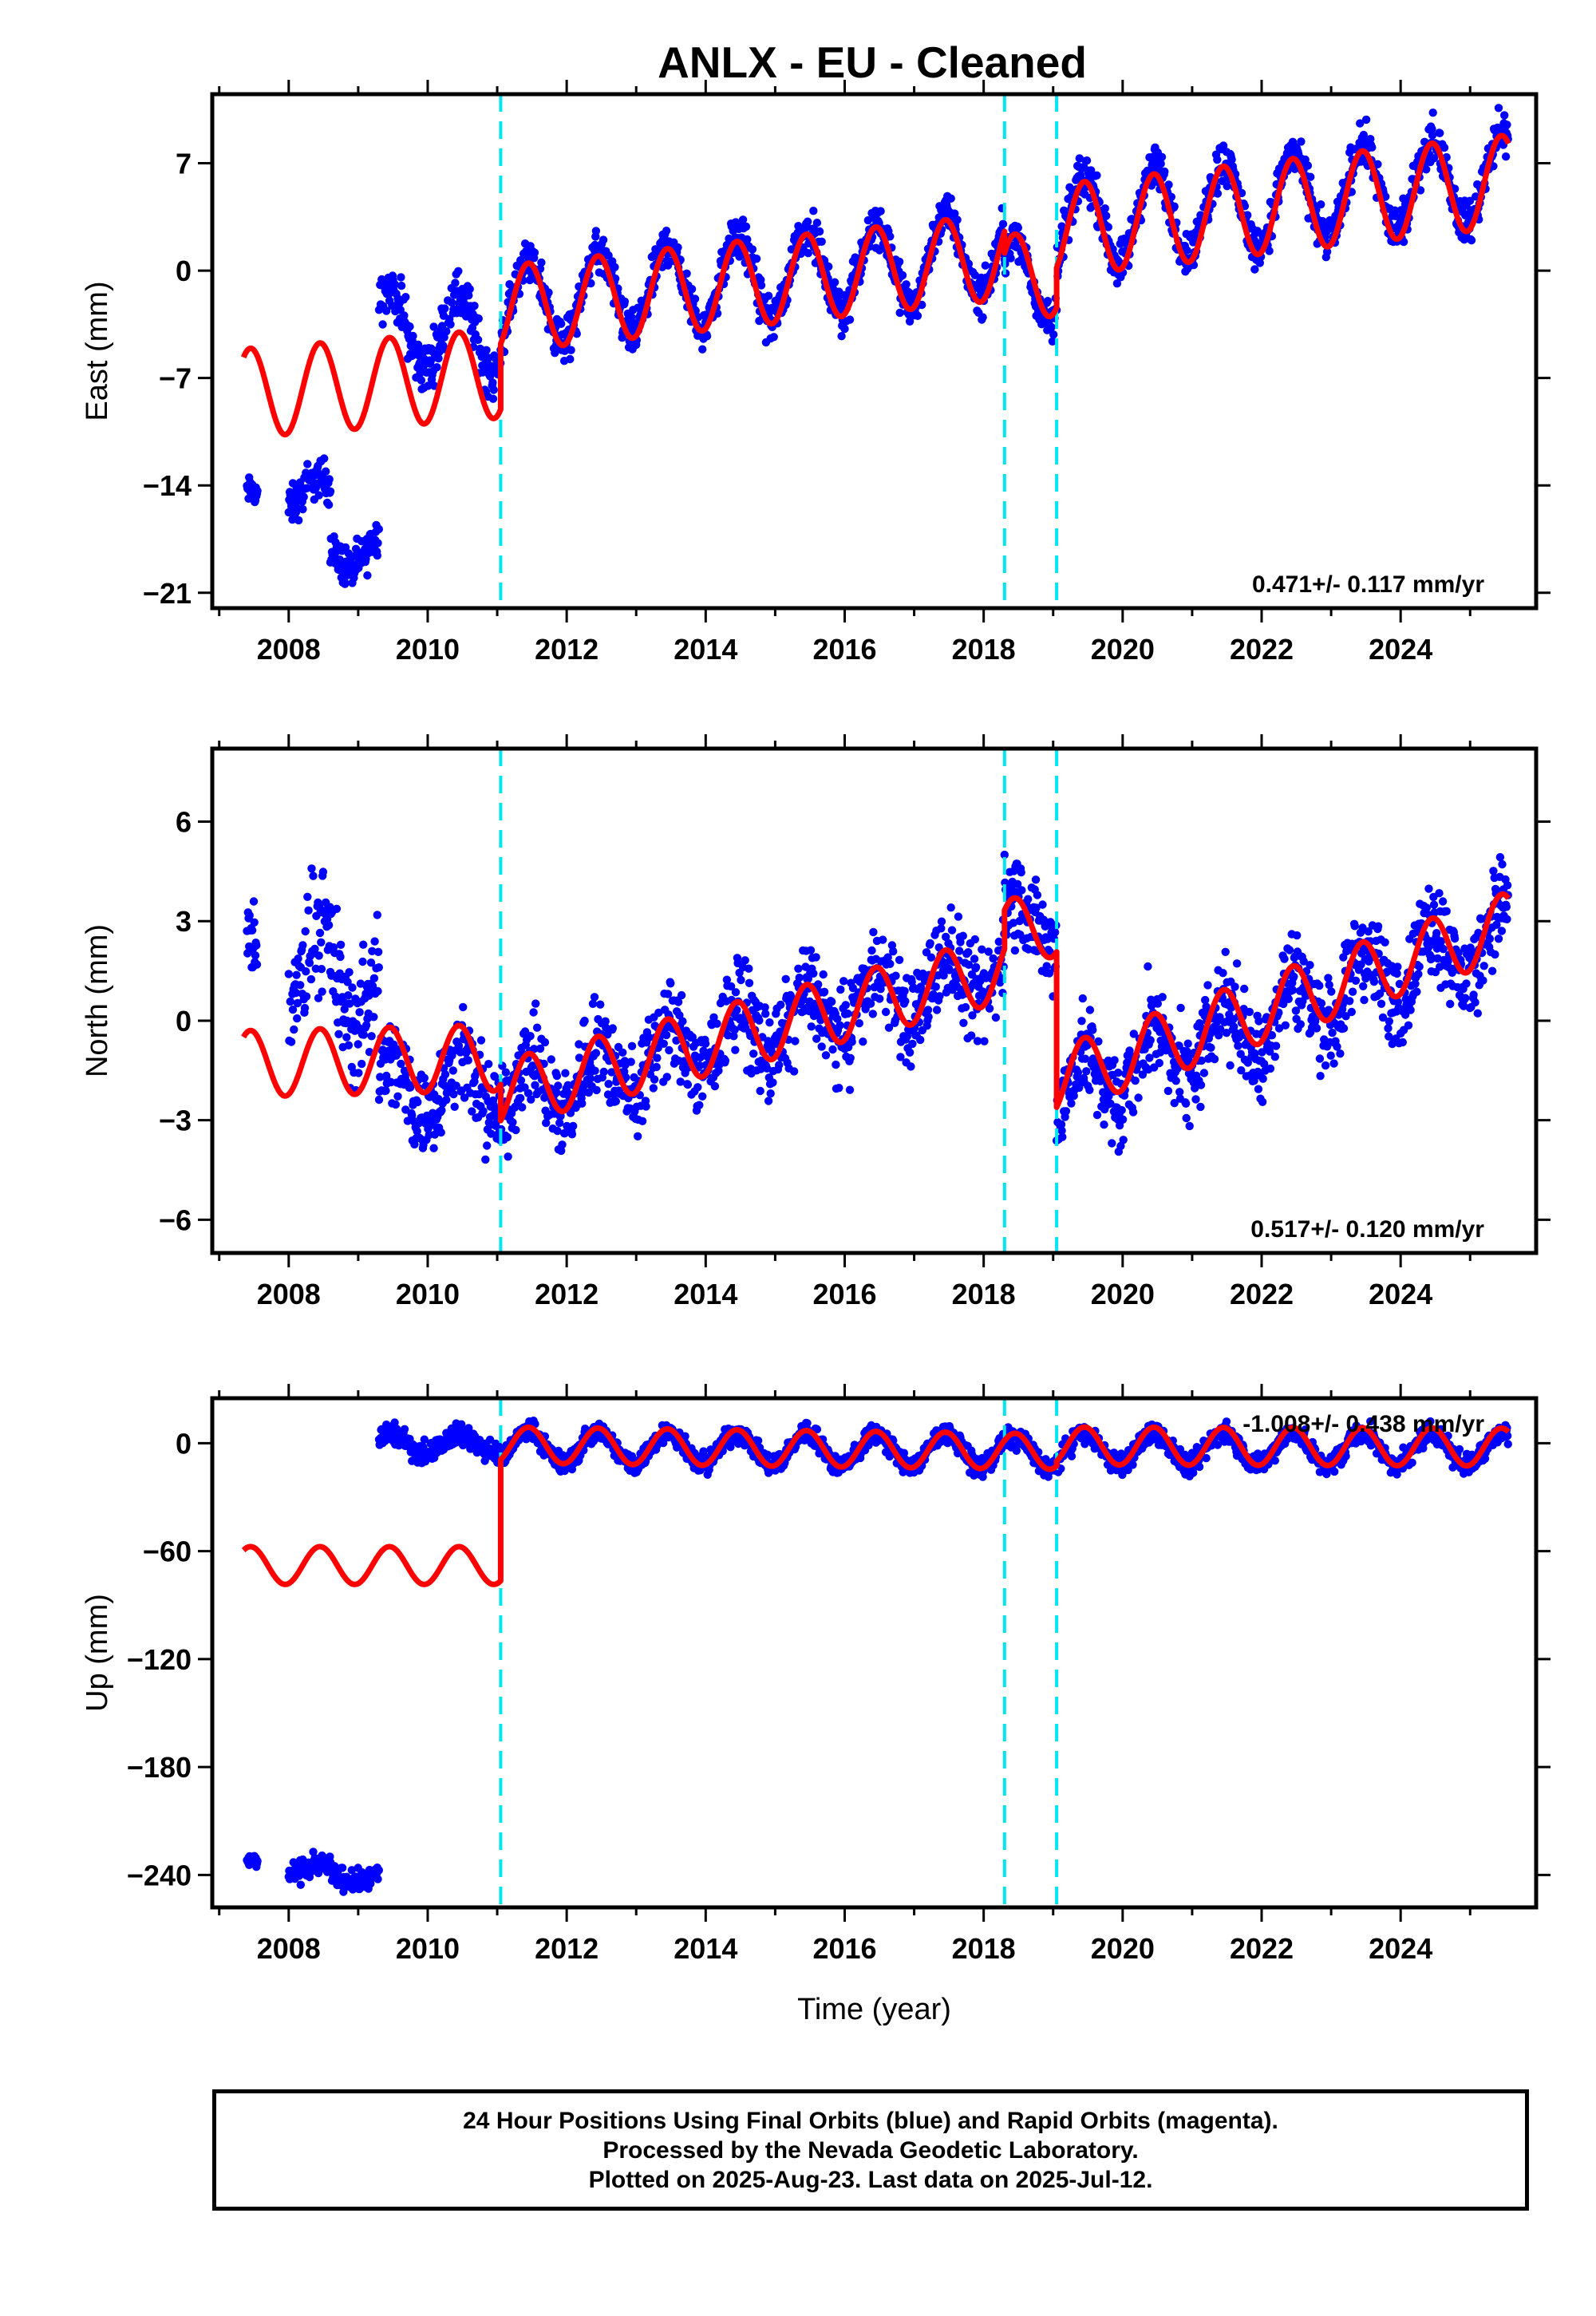  Describe the element at coordinates (175, 378) in the screenshot. I see `y-tick-label: −7` at that location.